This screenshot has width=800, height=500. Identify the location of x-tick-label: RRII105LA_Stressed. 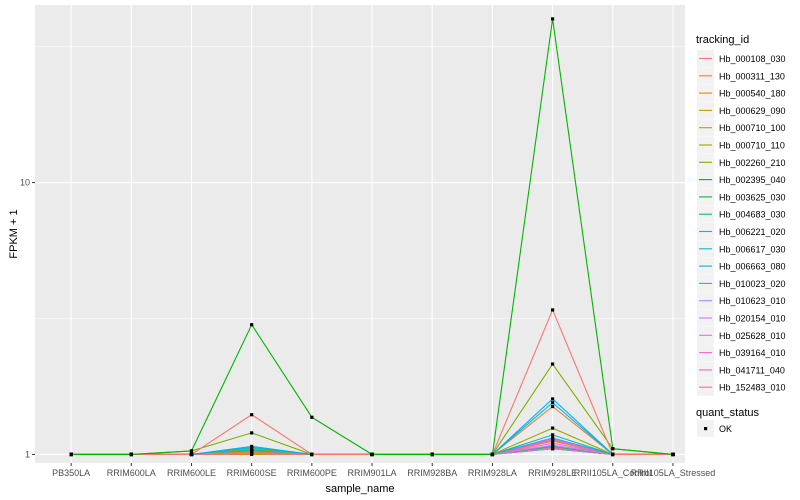
(673, 473).